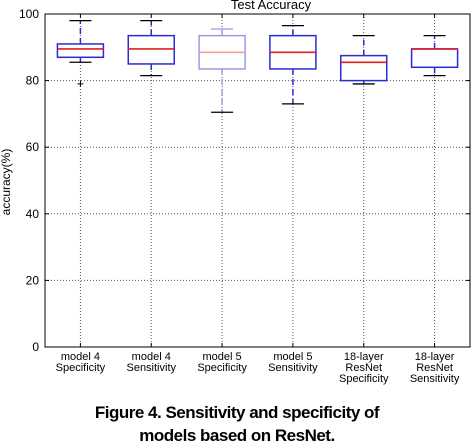 The image size is (474, 444). What do you see at coordinates (33, 81) in the screenshot?
I see `y-tick-label: 80` at bounding box center [33, 81].